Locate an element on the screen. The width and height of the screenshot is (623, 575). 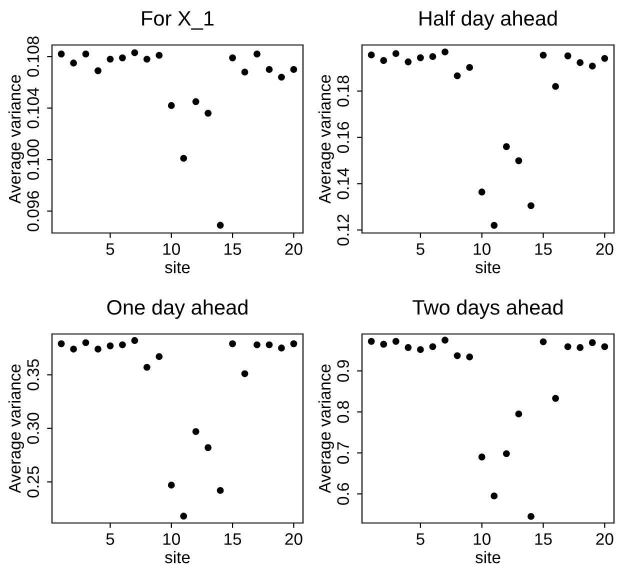
y-tick-label: 0.096 is located at coordinates (33, 211).